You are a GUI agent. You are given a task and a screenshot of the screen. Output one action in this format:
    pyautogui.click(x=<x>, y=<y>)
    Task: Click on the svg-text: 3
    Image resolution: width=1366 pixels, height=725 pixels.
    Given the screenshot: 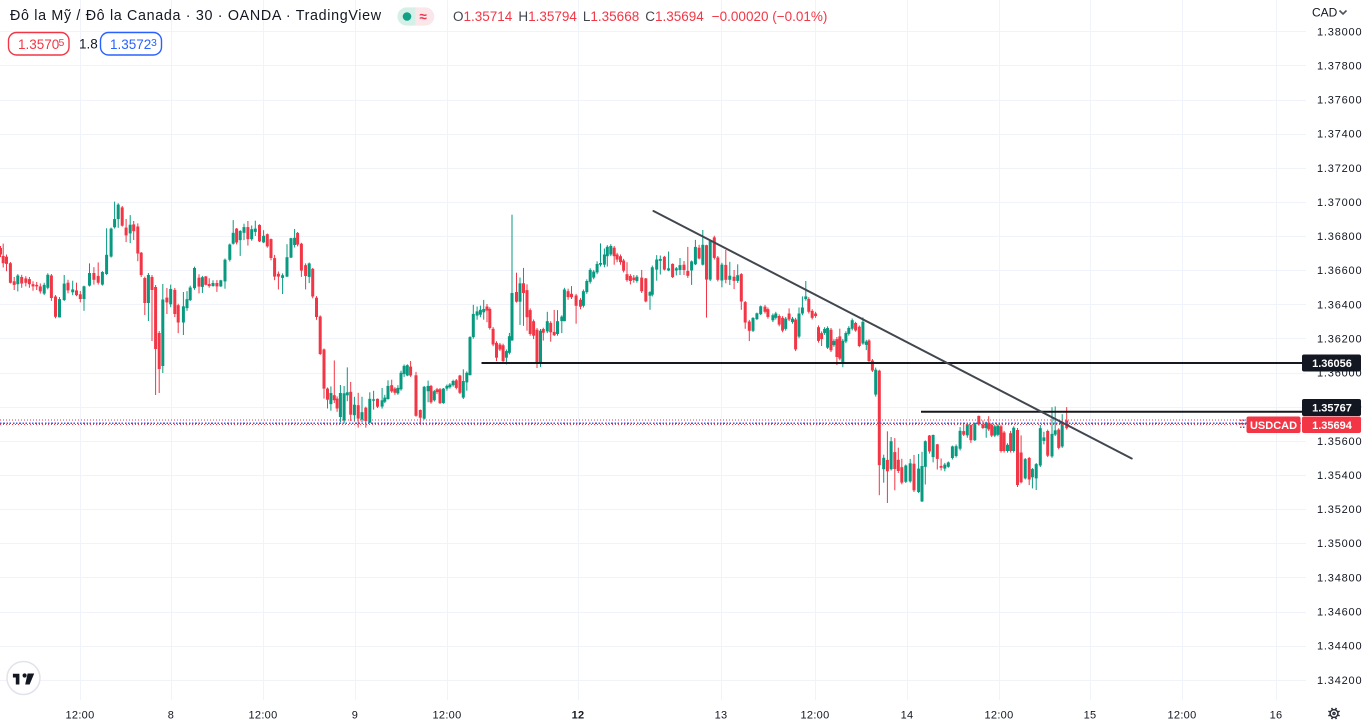 What is the action you would take?
    pyautogui.click(x=154, y=43)
    